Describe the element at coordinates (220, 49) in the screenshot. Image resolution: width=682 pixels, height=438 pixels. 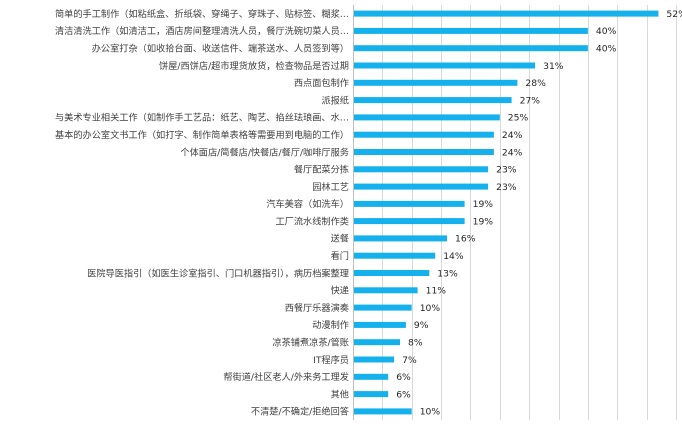
I see `category-label: 办公室打杂（如收拾台面、收送信件、端茶送水、人员签到等）` at that location.